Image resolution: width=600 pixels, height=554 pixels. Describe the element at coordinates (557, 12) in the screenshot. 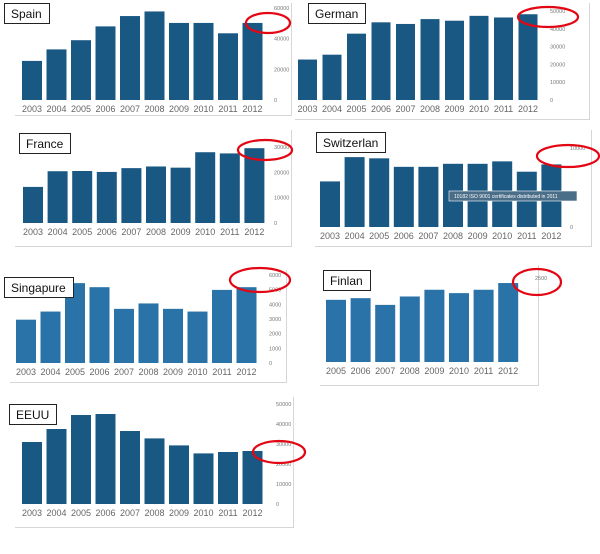

I see `y-tick-label: 50000` at that location.